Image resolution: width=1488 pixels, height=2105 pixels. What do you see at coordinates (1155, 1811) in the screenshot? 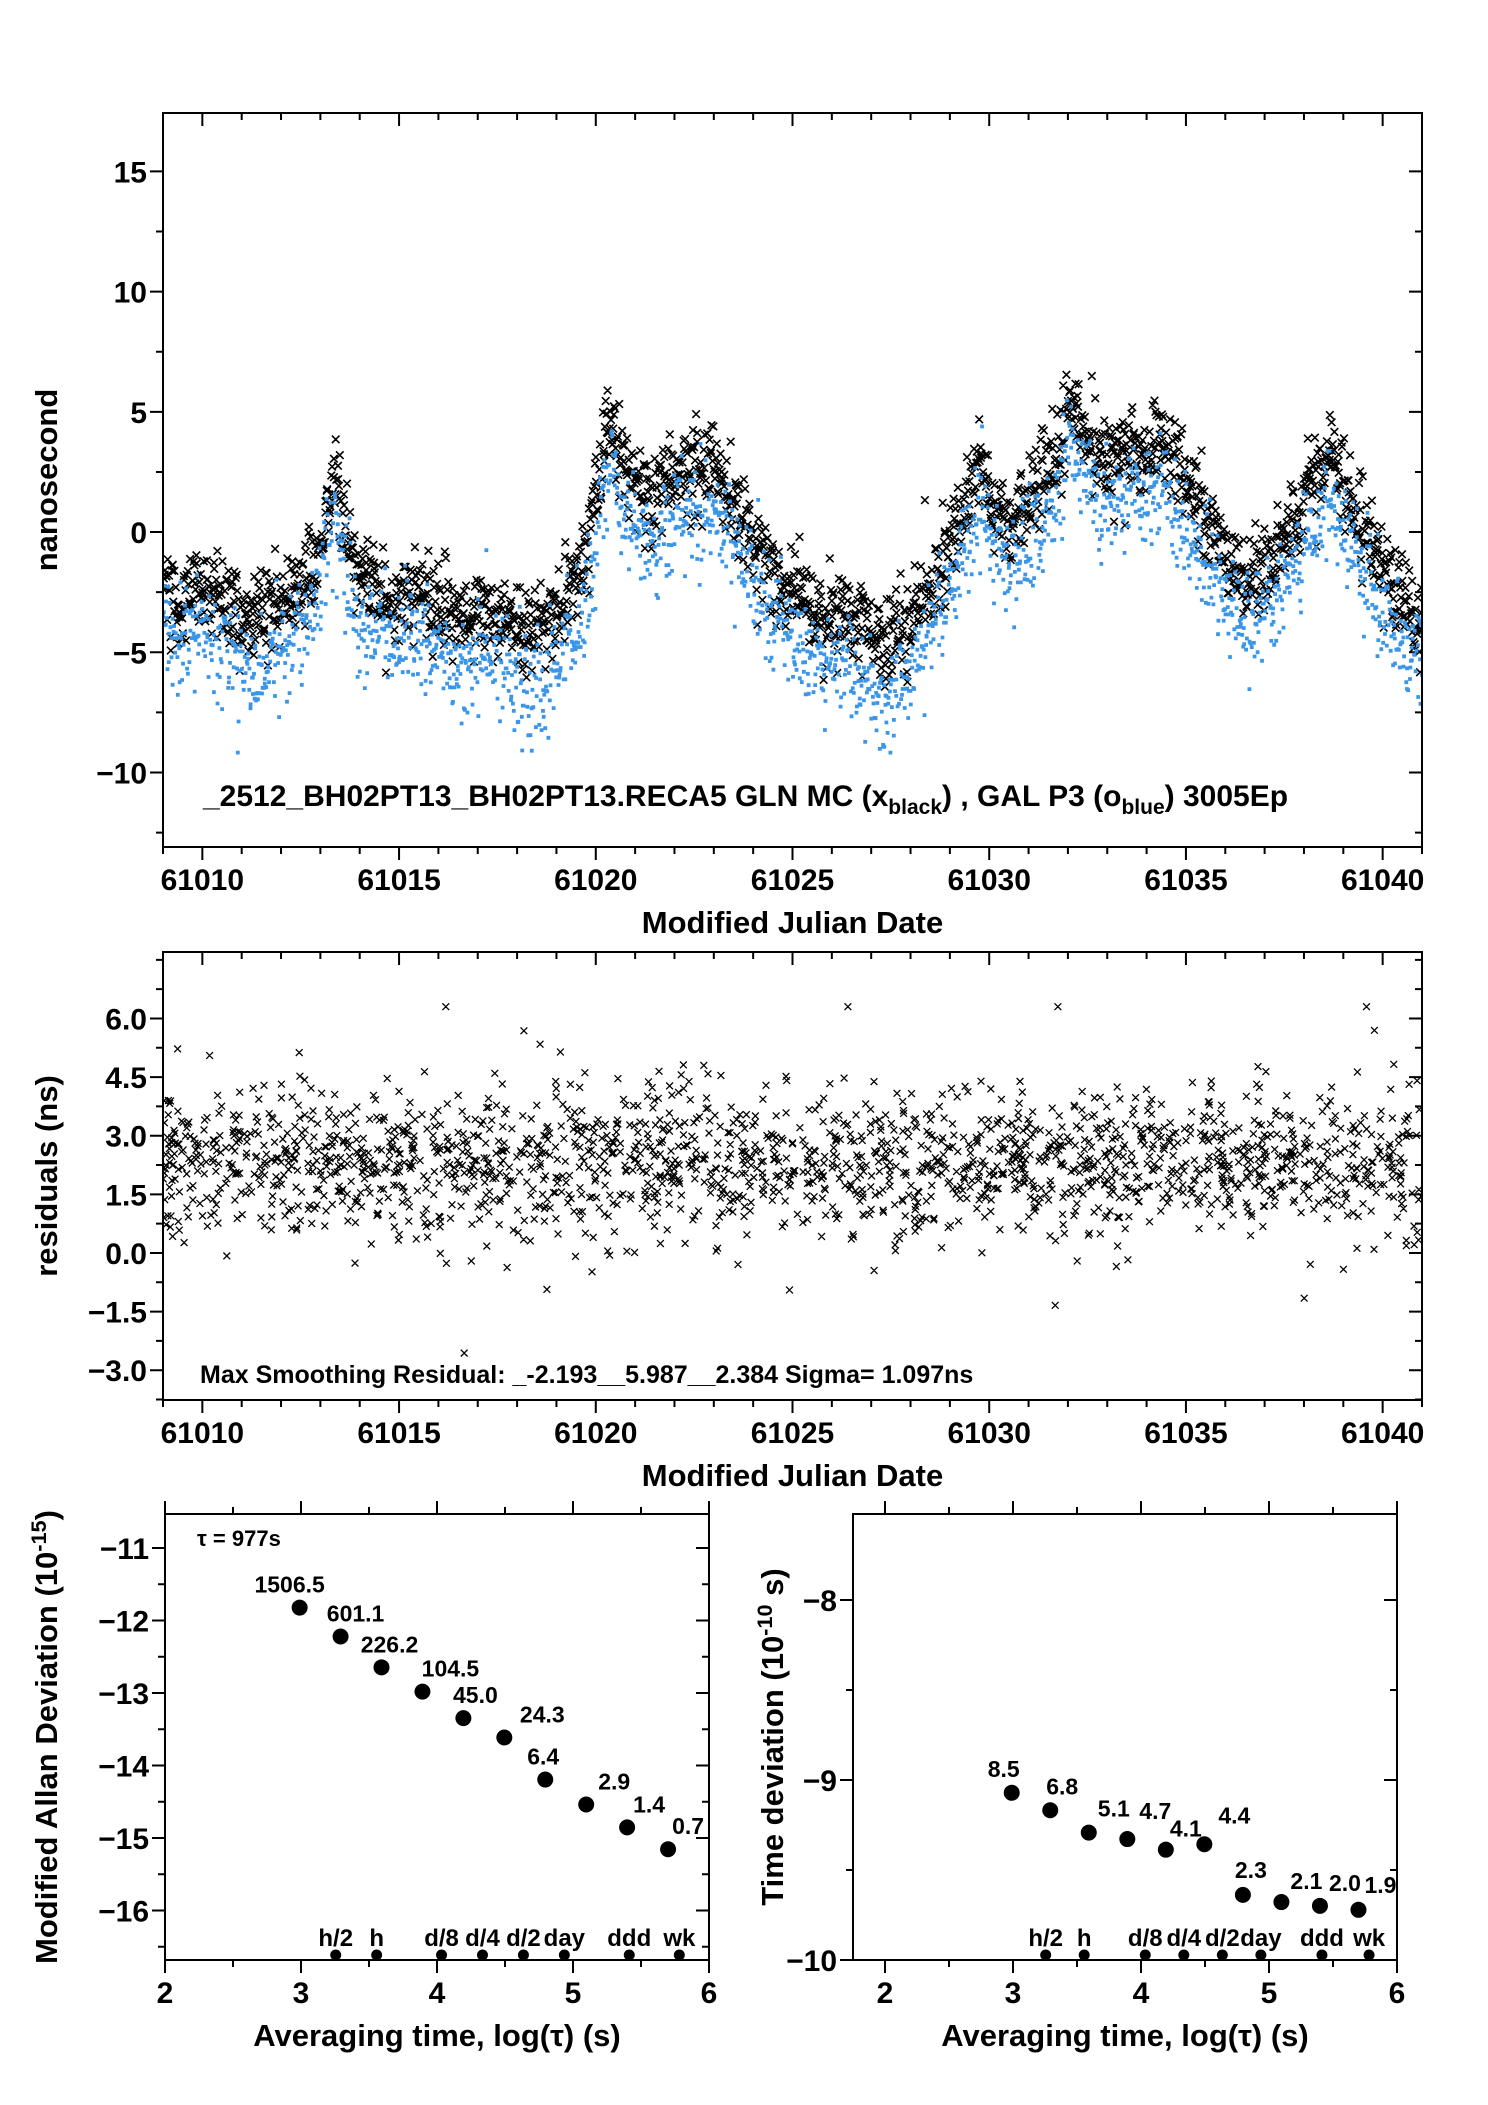
I see `data-value-label: 4.7` at bounding box center [1155, 1811].